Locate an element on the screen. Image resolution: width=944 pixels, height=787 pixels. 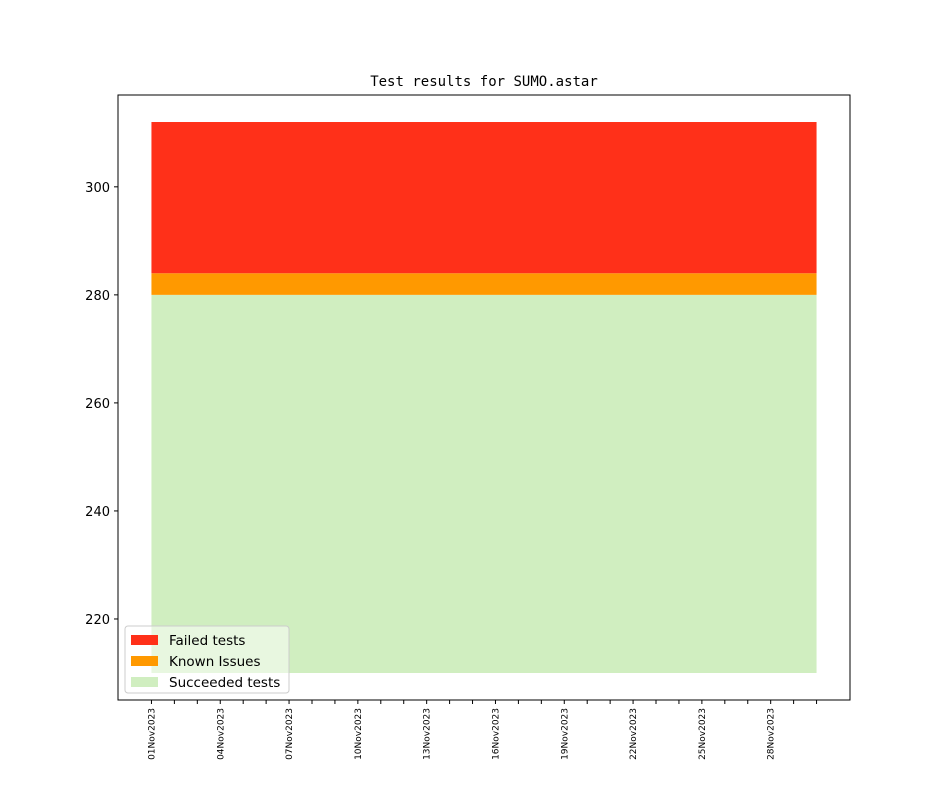
x-tick-label: 01Nov2023 is located at coordinates (152, 734).